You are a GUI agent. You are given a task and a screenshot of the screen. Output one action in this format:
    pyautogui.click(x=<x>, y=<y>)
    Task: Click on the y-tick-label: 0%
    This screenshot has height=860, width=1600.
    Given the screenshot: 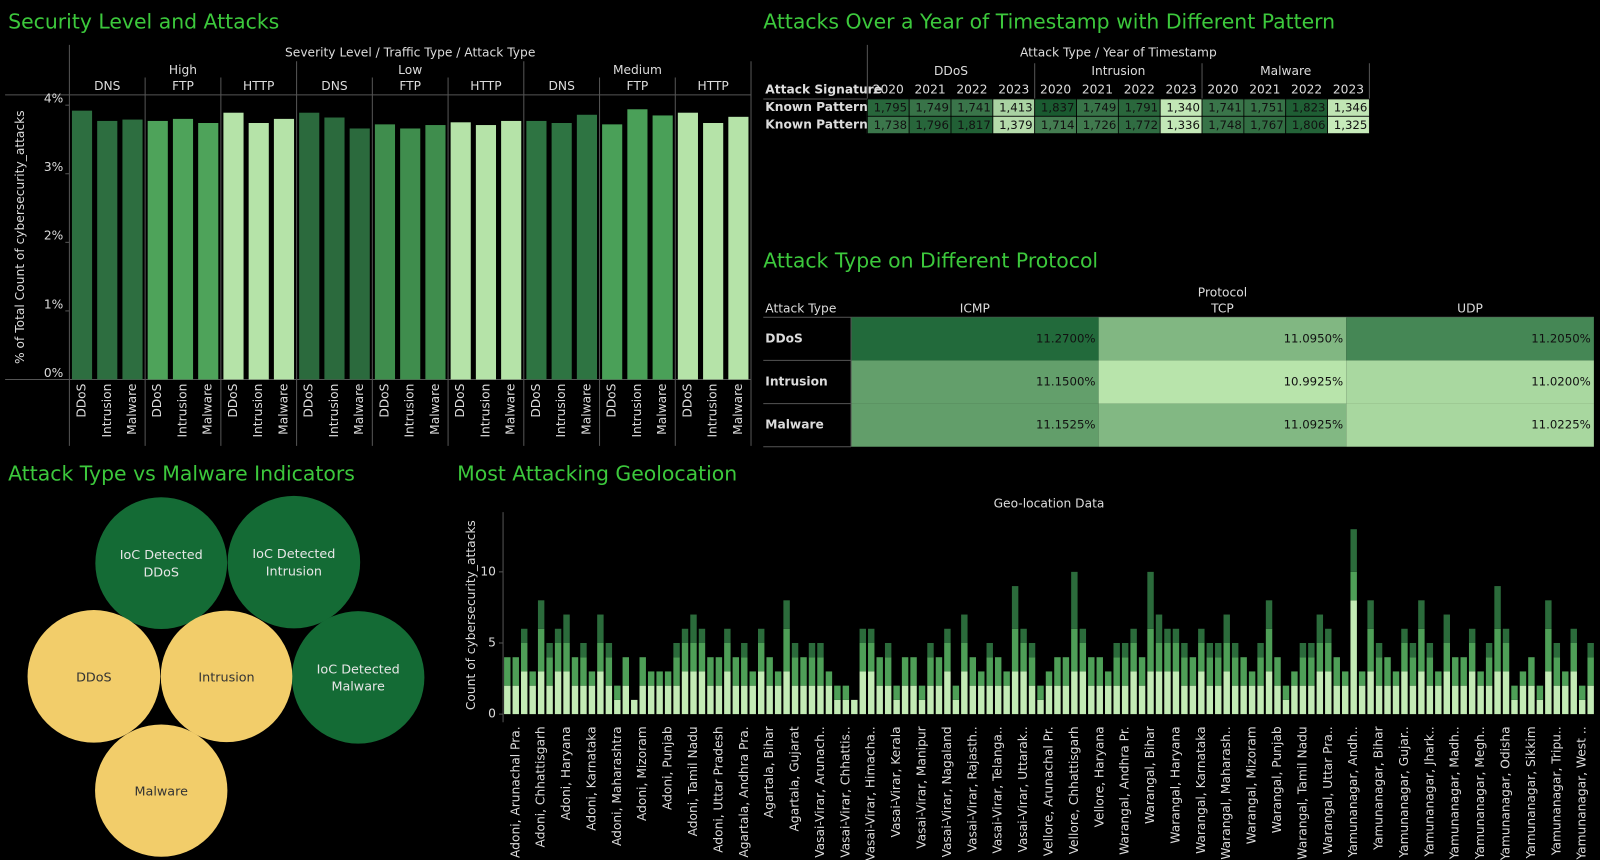 What is the action you would take?
    pyautogui.click(x=53, y=373)
    